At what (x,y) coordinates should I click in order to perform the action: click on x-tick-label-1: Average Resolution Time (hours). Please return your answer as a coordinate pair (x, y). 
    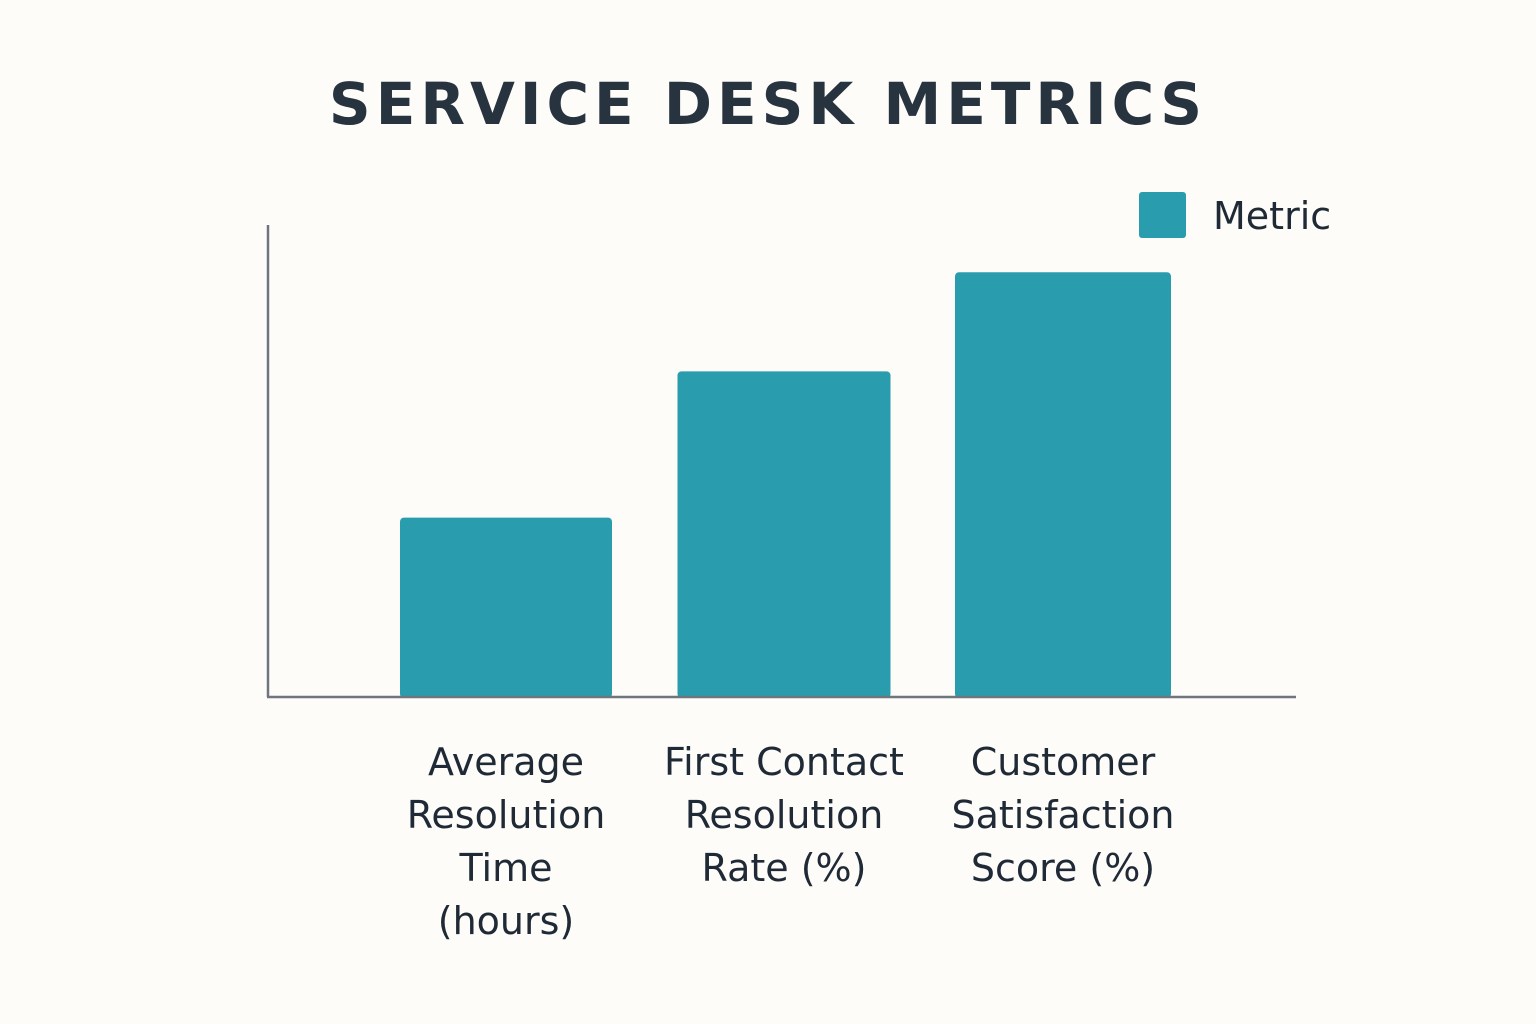
    Looking at the image, I should click on (506, 841).